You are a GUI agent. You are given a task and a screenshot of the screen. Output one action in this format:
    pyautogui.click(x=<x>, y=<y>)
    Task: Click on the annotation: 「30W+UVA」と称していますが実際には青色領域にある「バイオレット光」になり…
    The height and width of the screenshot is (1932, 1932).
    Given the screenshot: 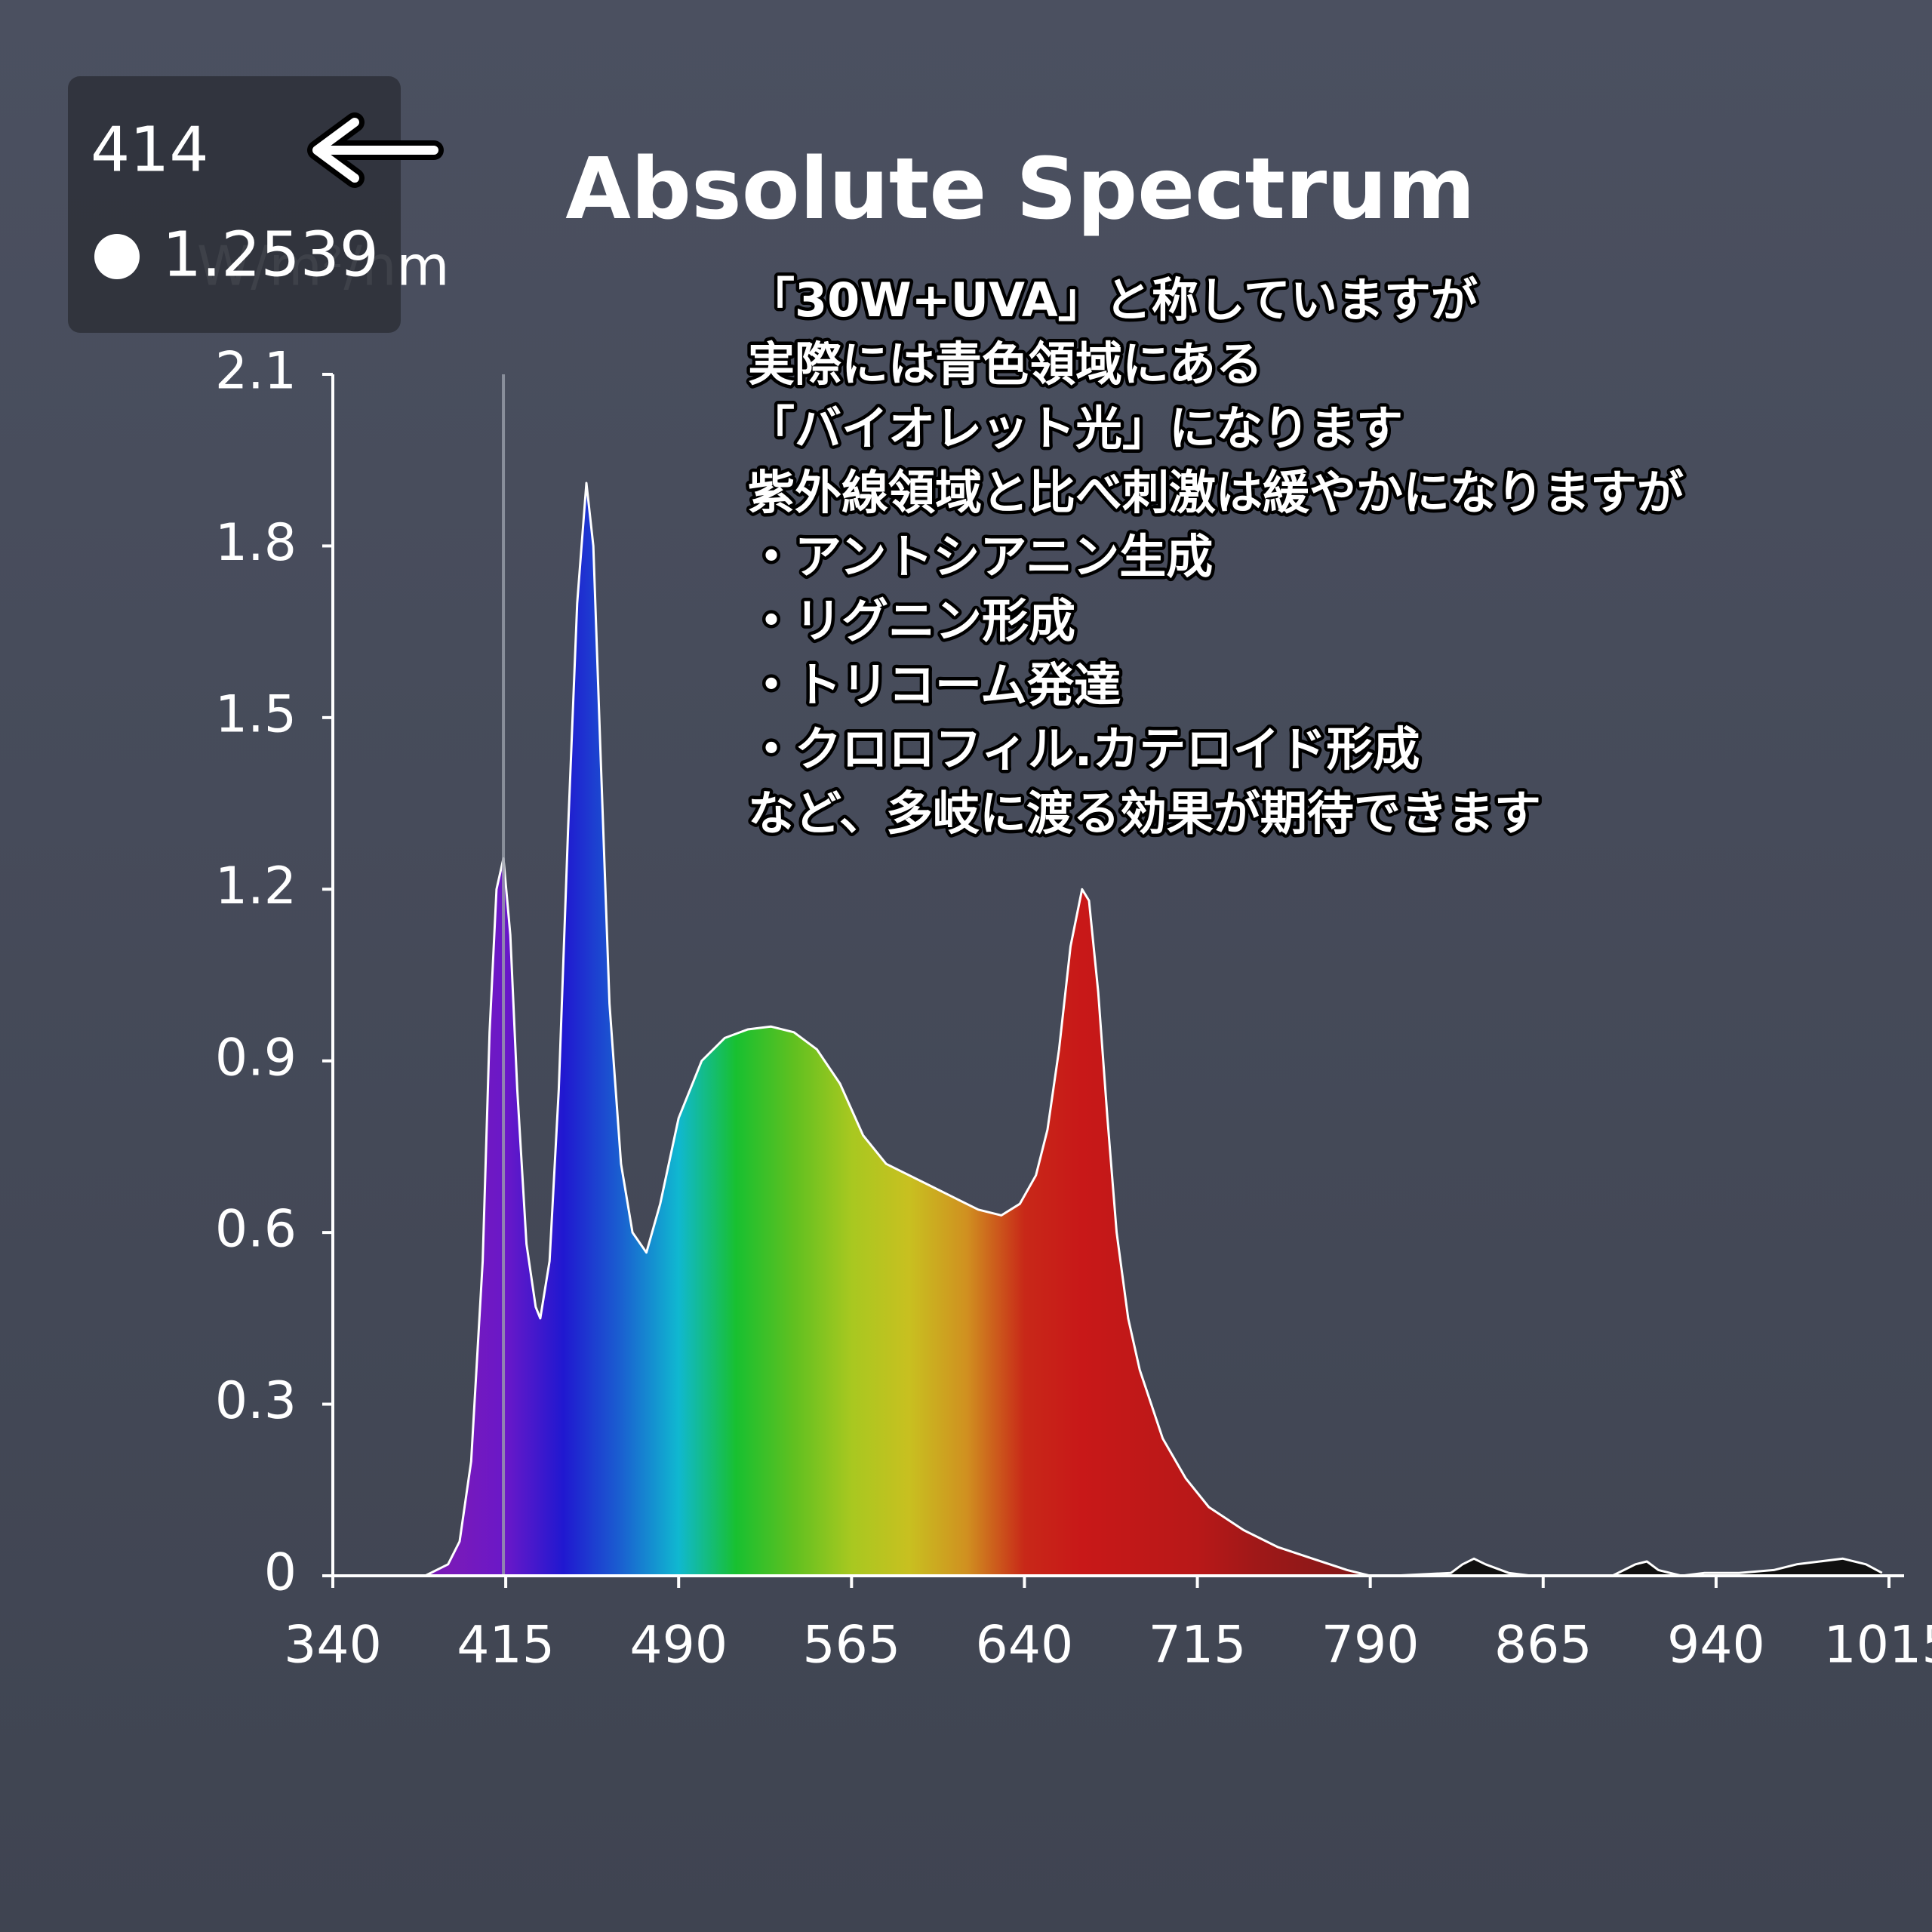 What is the action you would take?
    pyautogui.click(x=1216, y=556)
    